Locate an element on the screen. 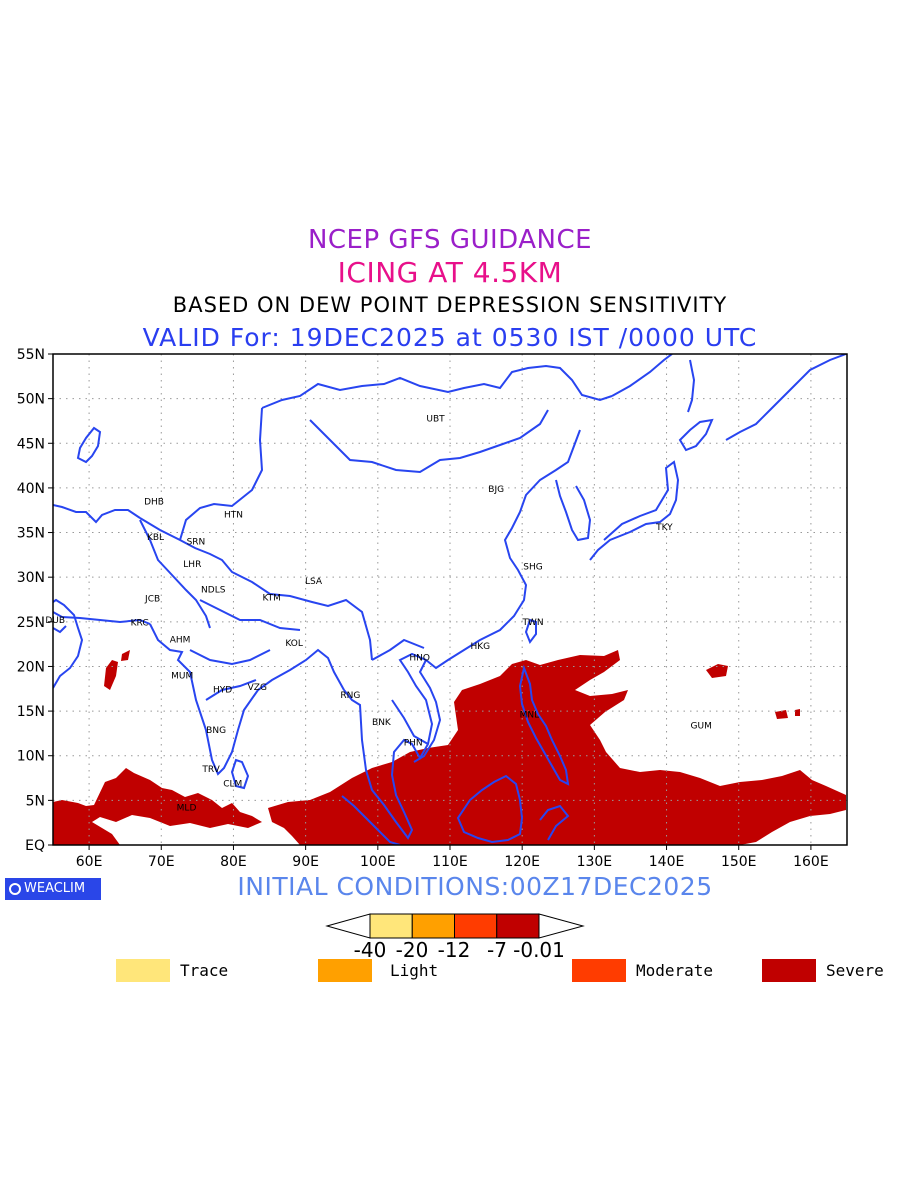 This screenshot has height=1200, width=900. colorbar-label: -12 is located at coordinates (454, 950).